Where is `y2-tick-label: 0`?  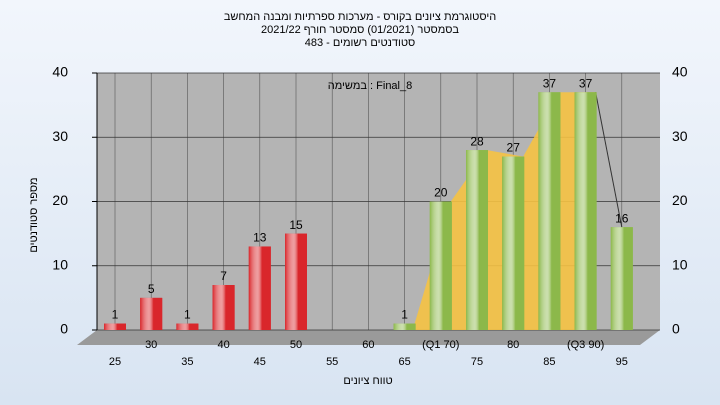
y2-tick-label: 0 is located at coordinates (676, 329).